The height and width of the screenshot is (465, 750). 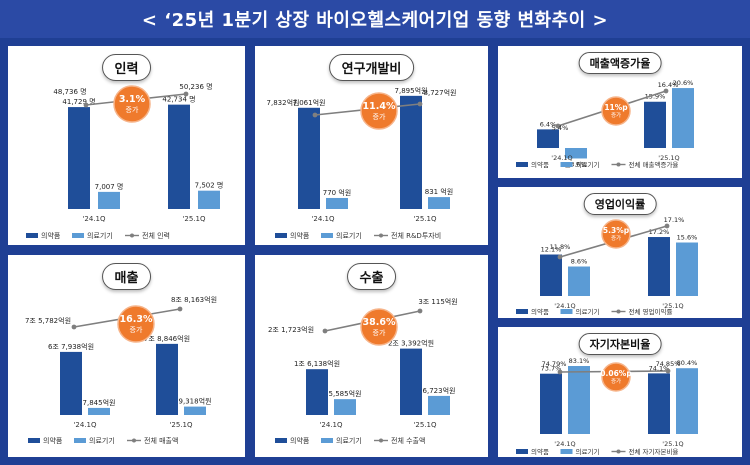 What do you see at coordinates (561, 158) in the screenshot?
I see `tick-label-growth-0: '24.1Q` at bounding box center [561, 158].